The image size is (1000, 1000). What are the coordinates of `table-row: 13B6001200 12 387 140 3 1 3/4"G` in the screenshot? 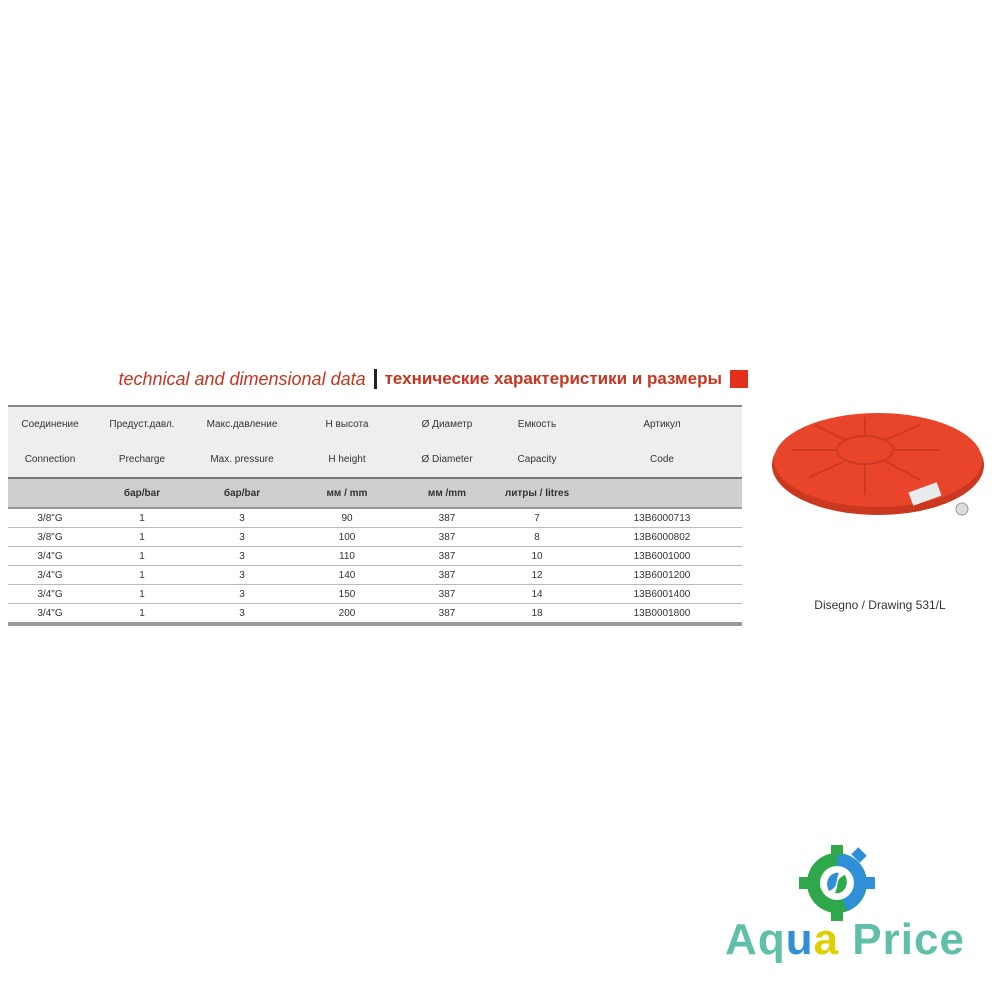 It's located at (375, 575).